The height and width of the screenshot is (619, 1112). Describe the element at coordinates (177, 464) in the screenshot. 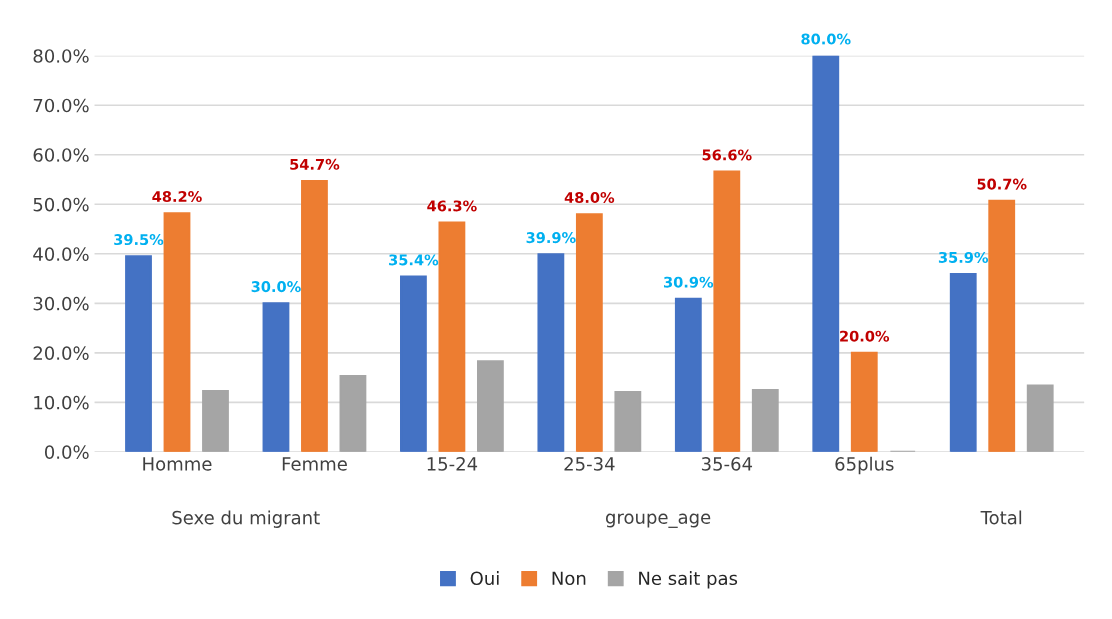

I see `x-tick-label: Homme` at that location.